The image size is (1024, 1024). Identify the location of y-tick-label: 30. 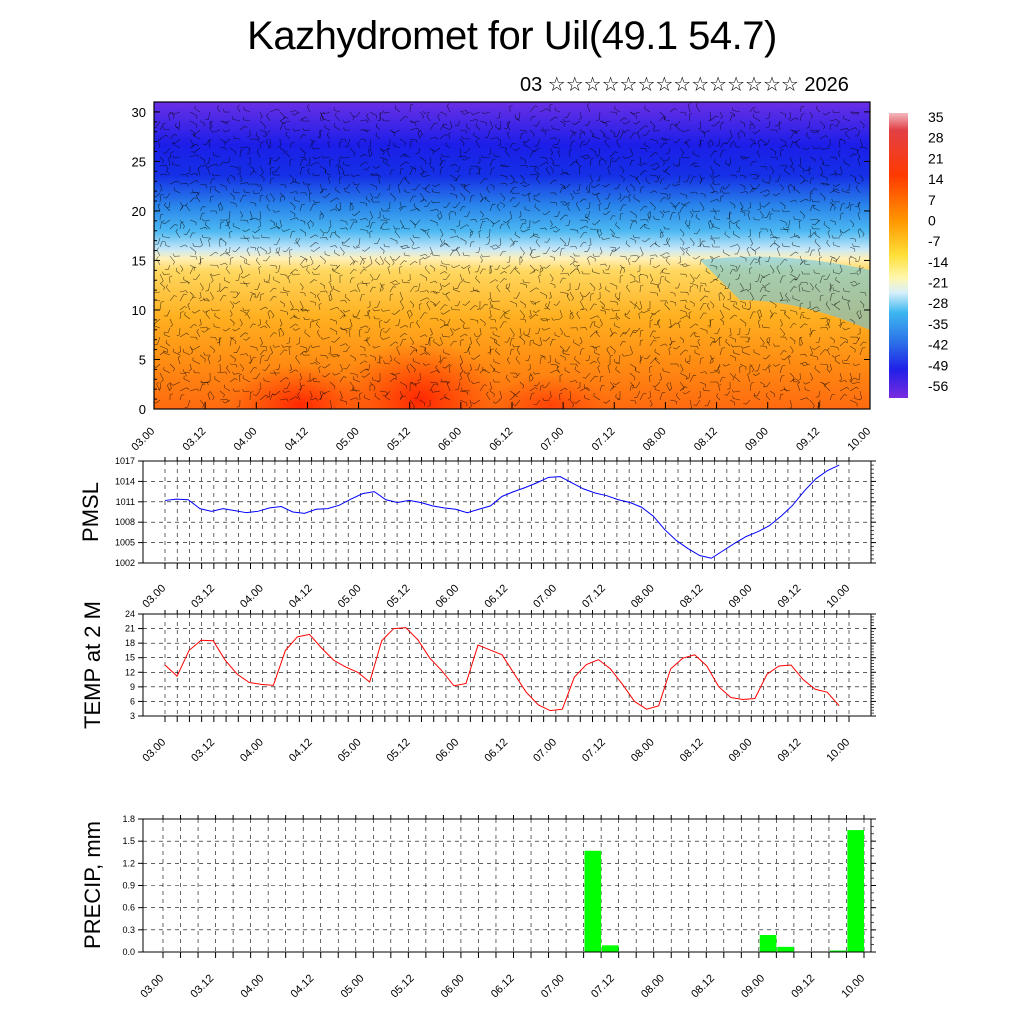
(139, 112).